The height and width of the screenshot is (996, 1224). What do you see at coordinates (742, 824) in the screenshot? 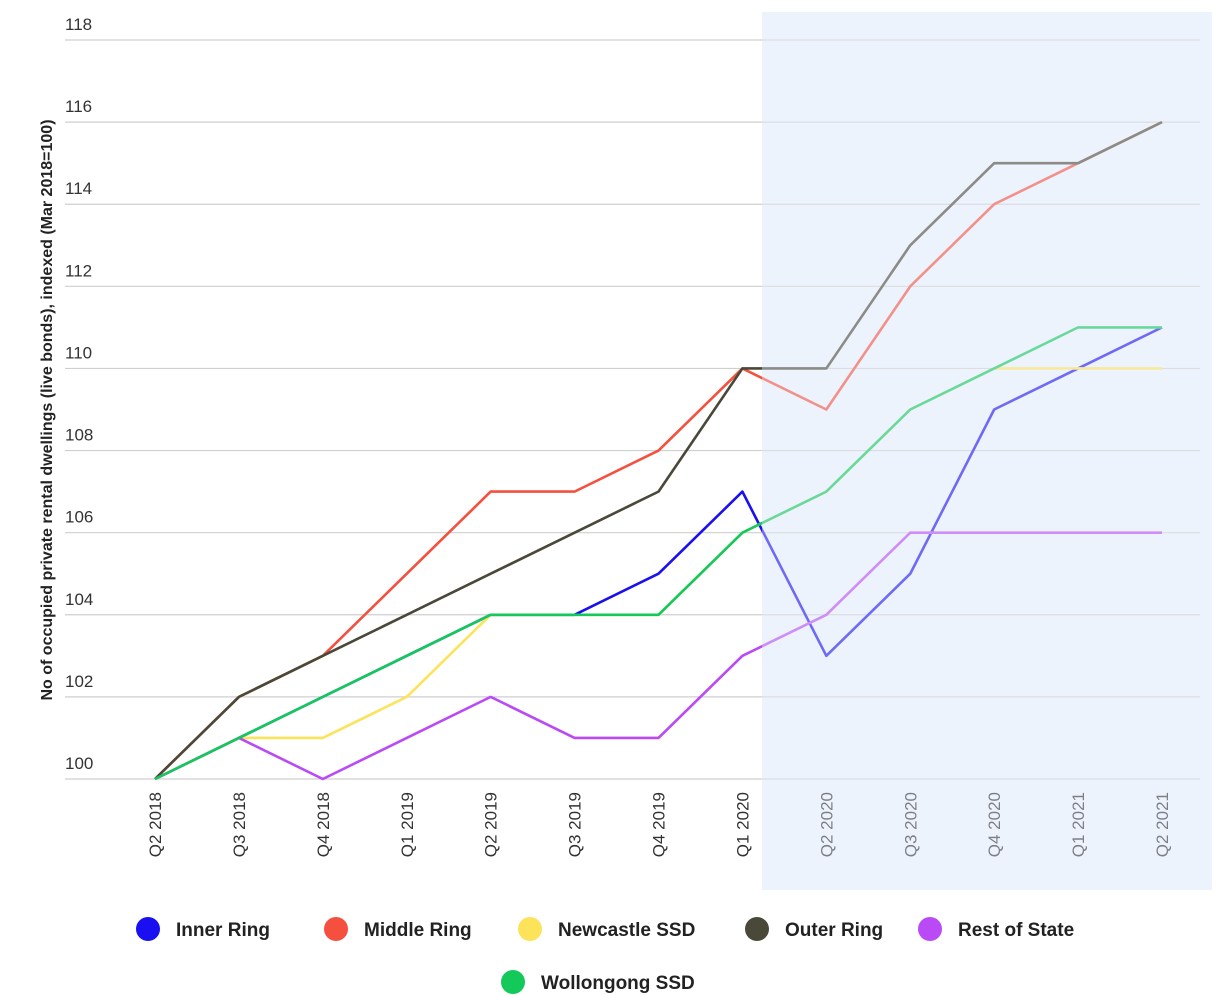
I see `x-tick-label: Q1 2020` at bounding box center [742, 824].